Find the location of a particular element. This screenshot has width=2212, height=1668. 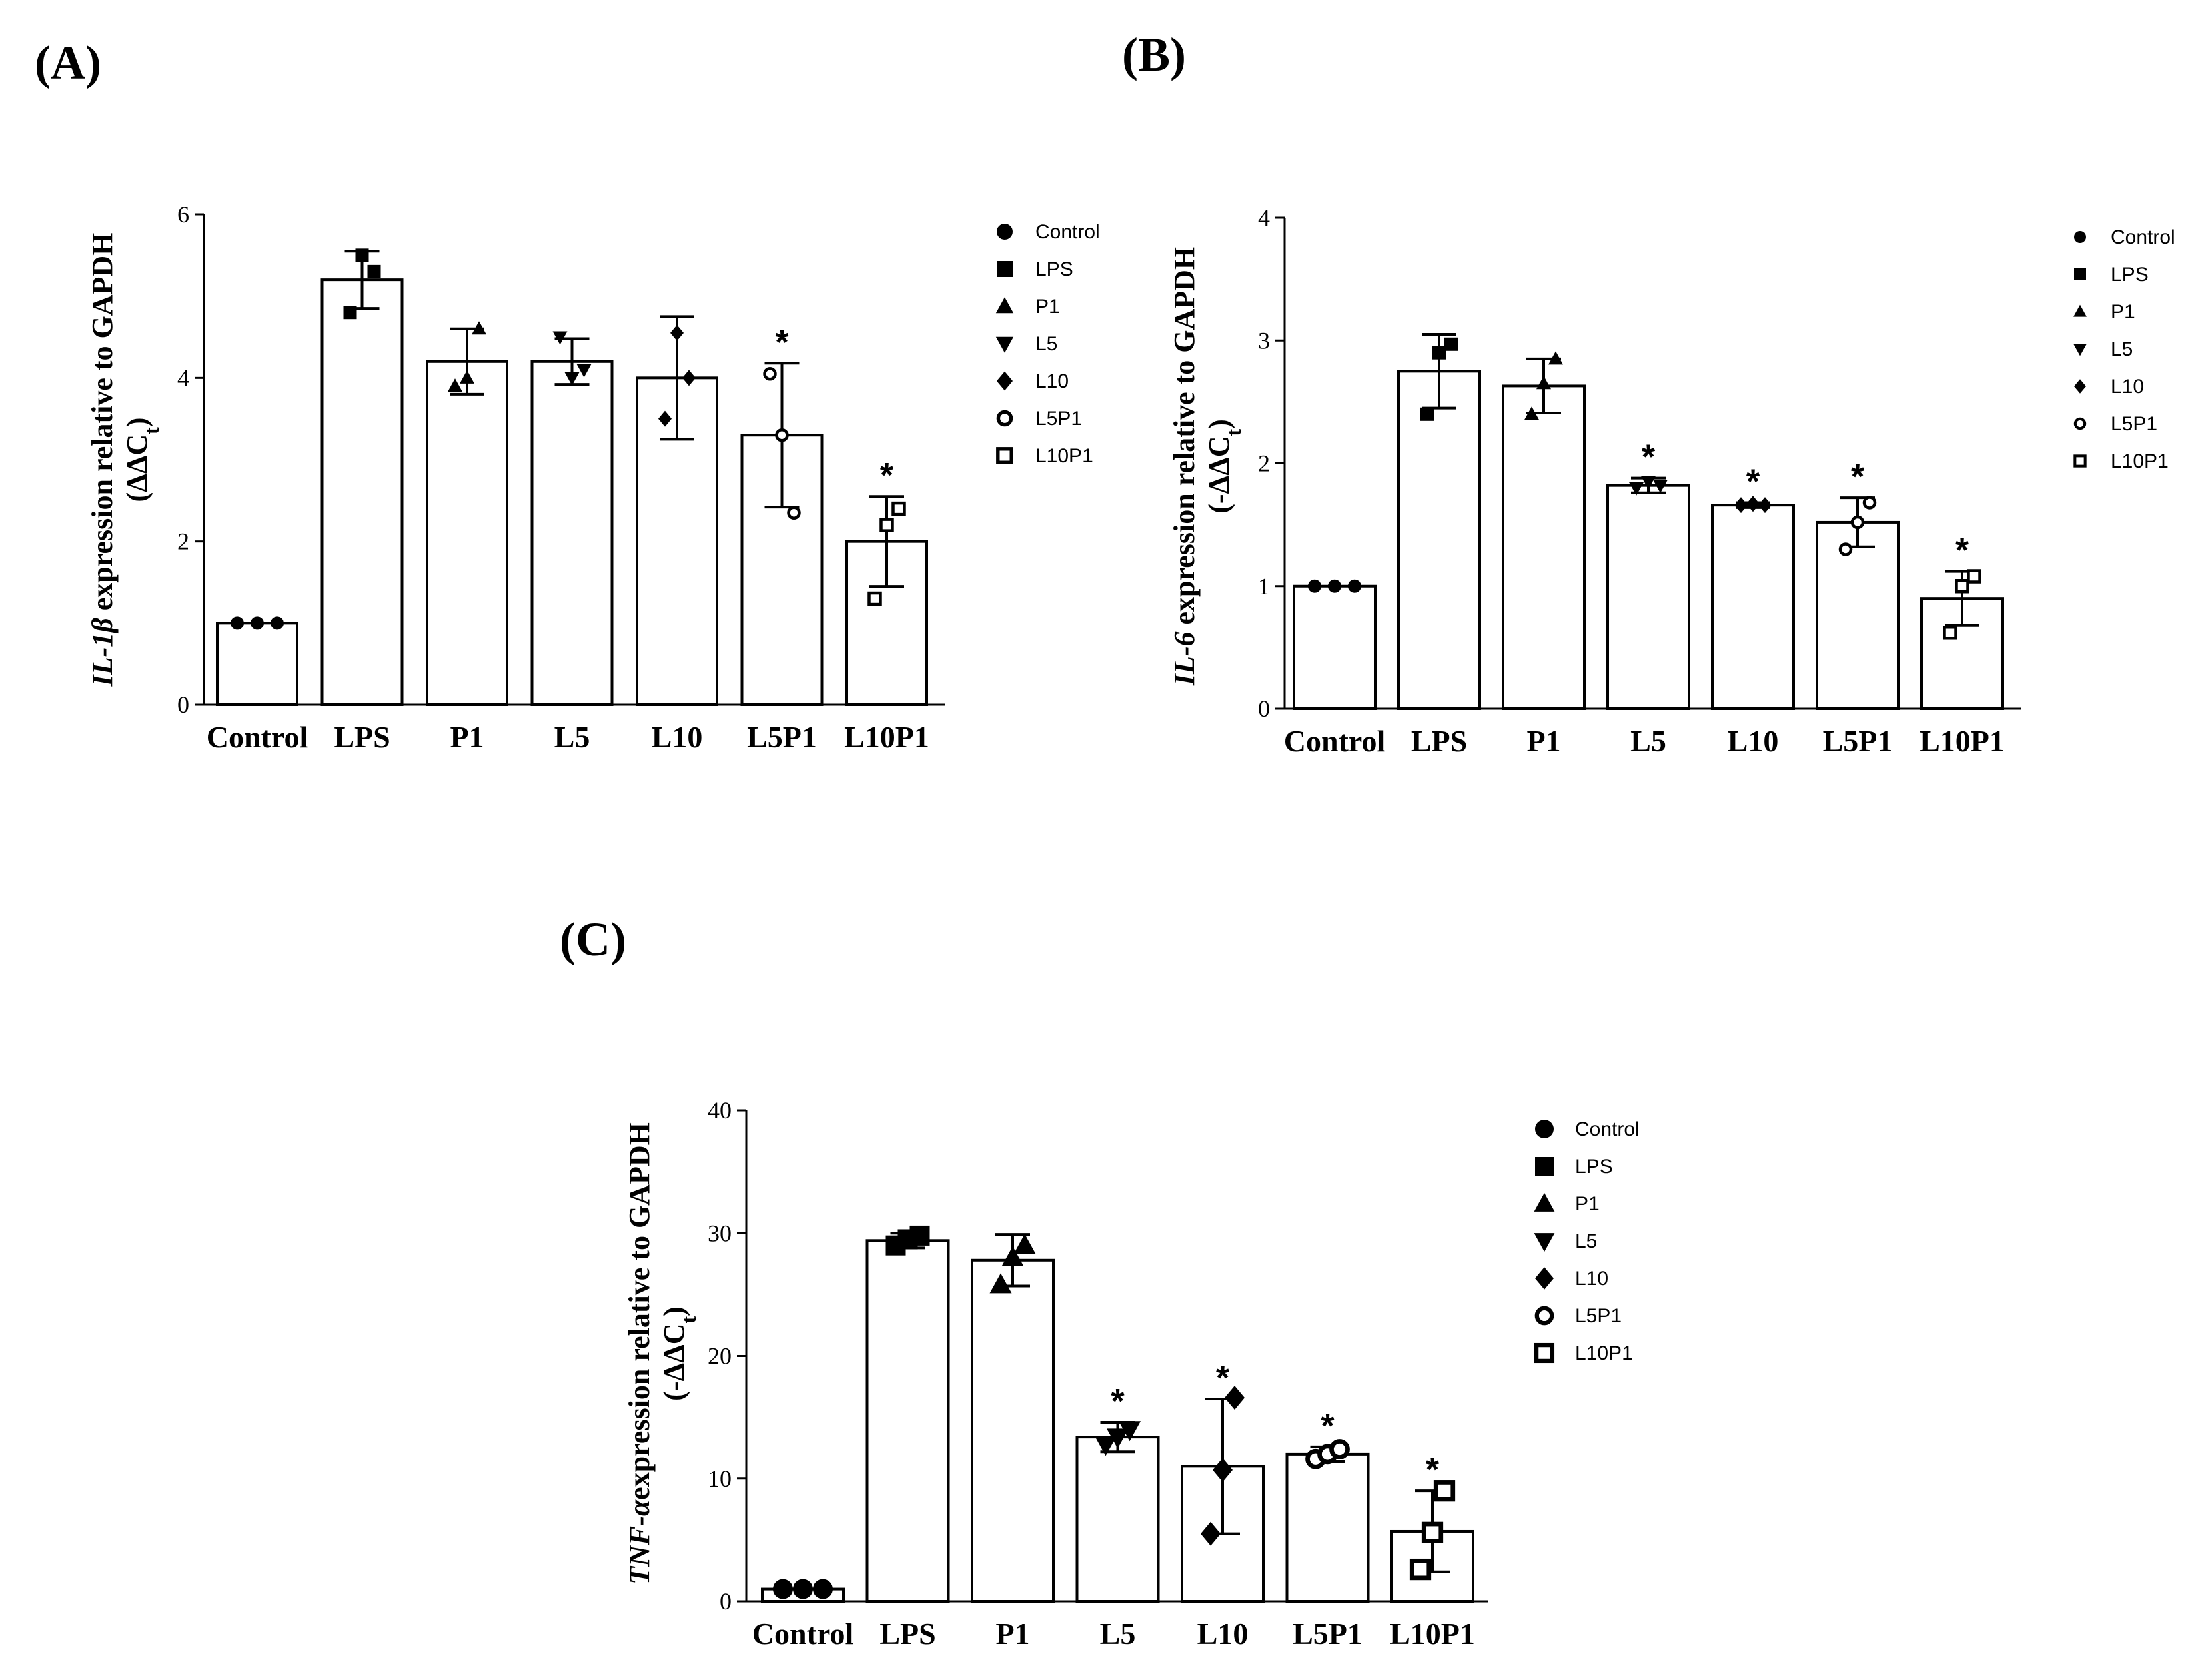

x-tick-label: L5 is located at coordinates (572, 737).